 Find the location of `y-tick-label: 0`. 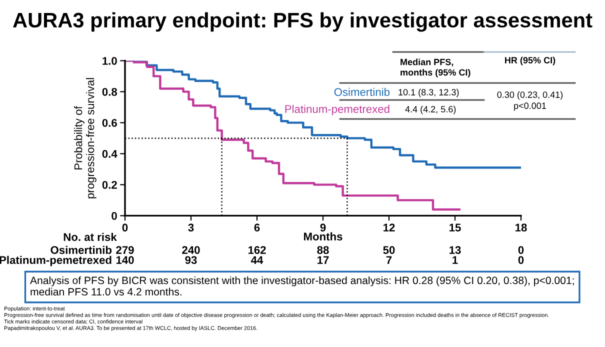

y-tick-label: 0 is located at coordinates (114, 216).